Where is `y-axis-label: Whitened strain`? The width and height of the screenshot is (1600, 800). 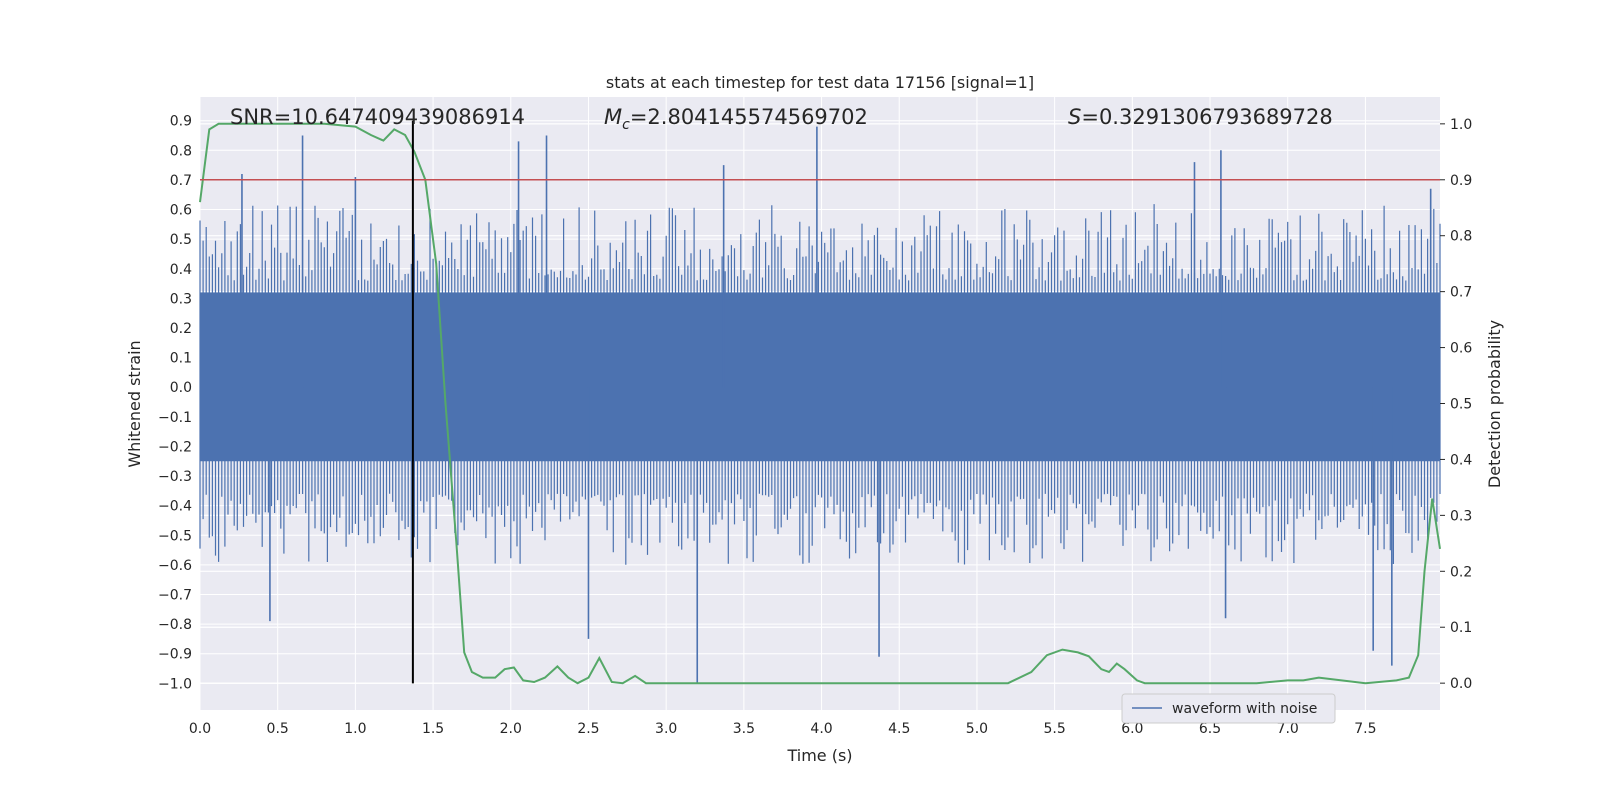 y-axis-label: Whitened strain is located at coordinates (134, 403).